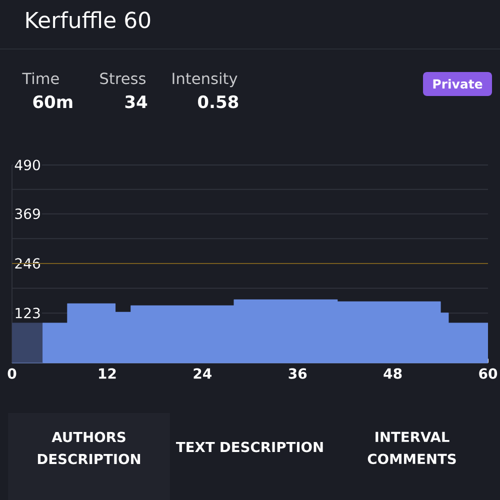 This screenshot has width=500, height=500. I want to click on y-tick-label: 123, so click(28, 313).